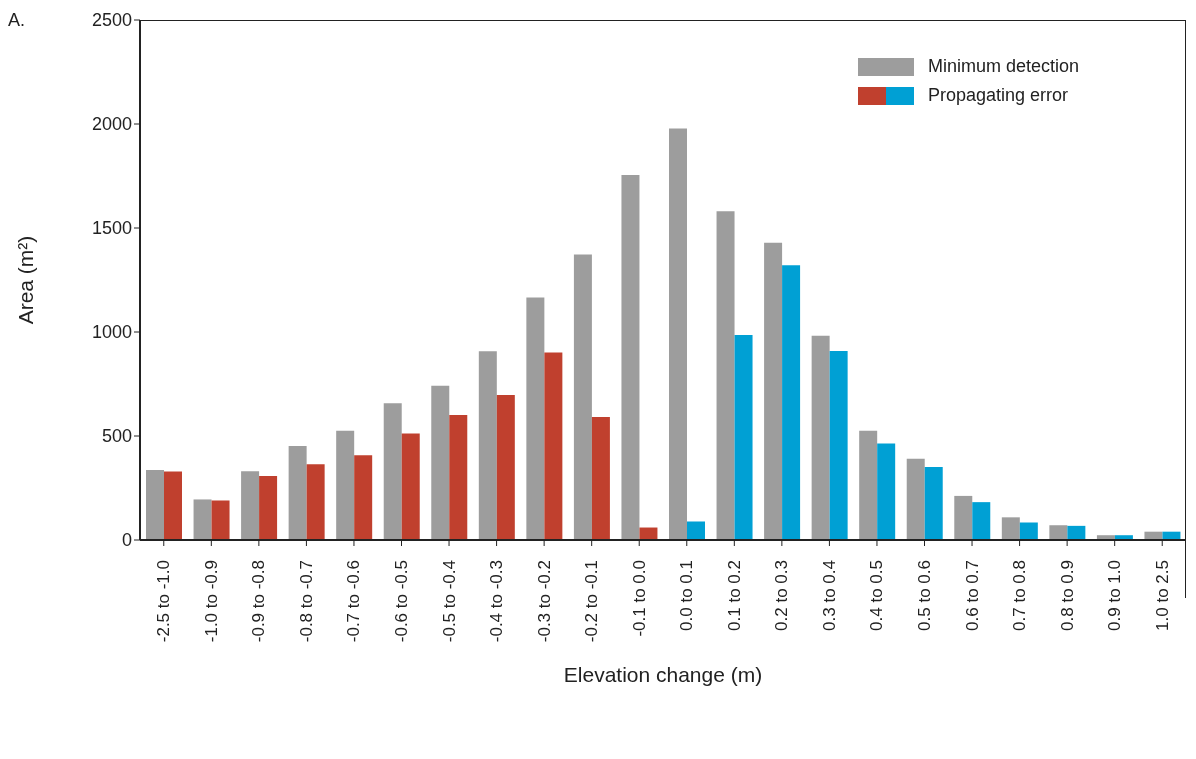  Describe the element at coordinates (111, 332) in the screenshot. I see `y-tick-label: 1000` at that location.